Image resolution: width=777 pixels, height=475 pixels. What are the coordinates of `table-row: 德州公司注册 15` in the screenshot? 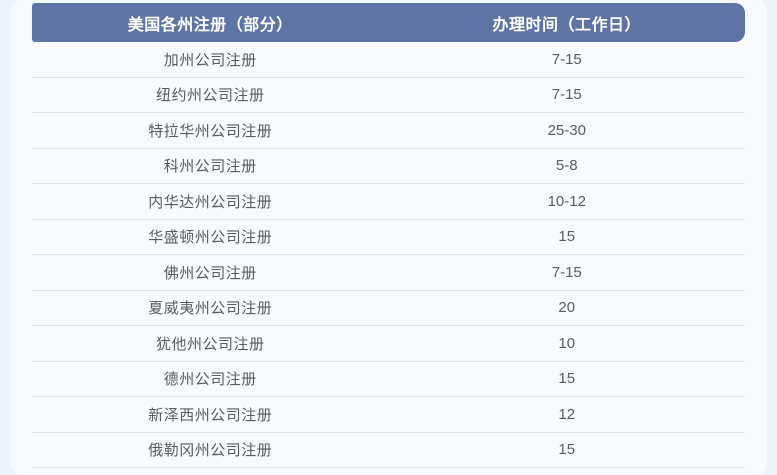 It's located at (388, 379).